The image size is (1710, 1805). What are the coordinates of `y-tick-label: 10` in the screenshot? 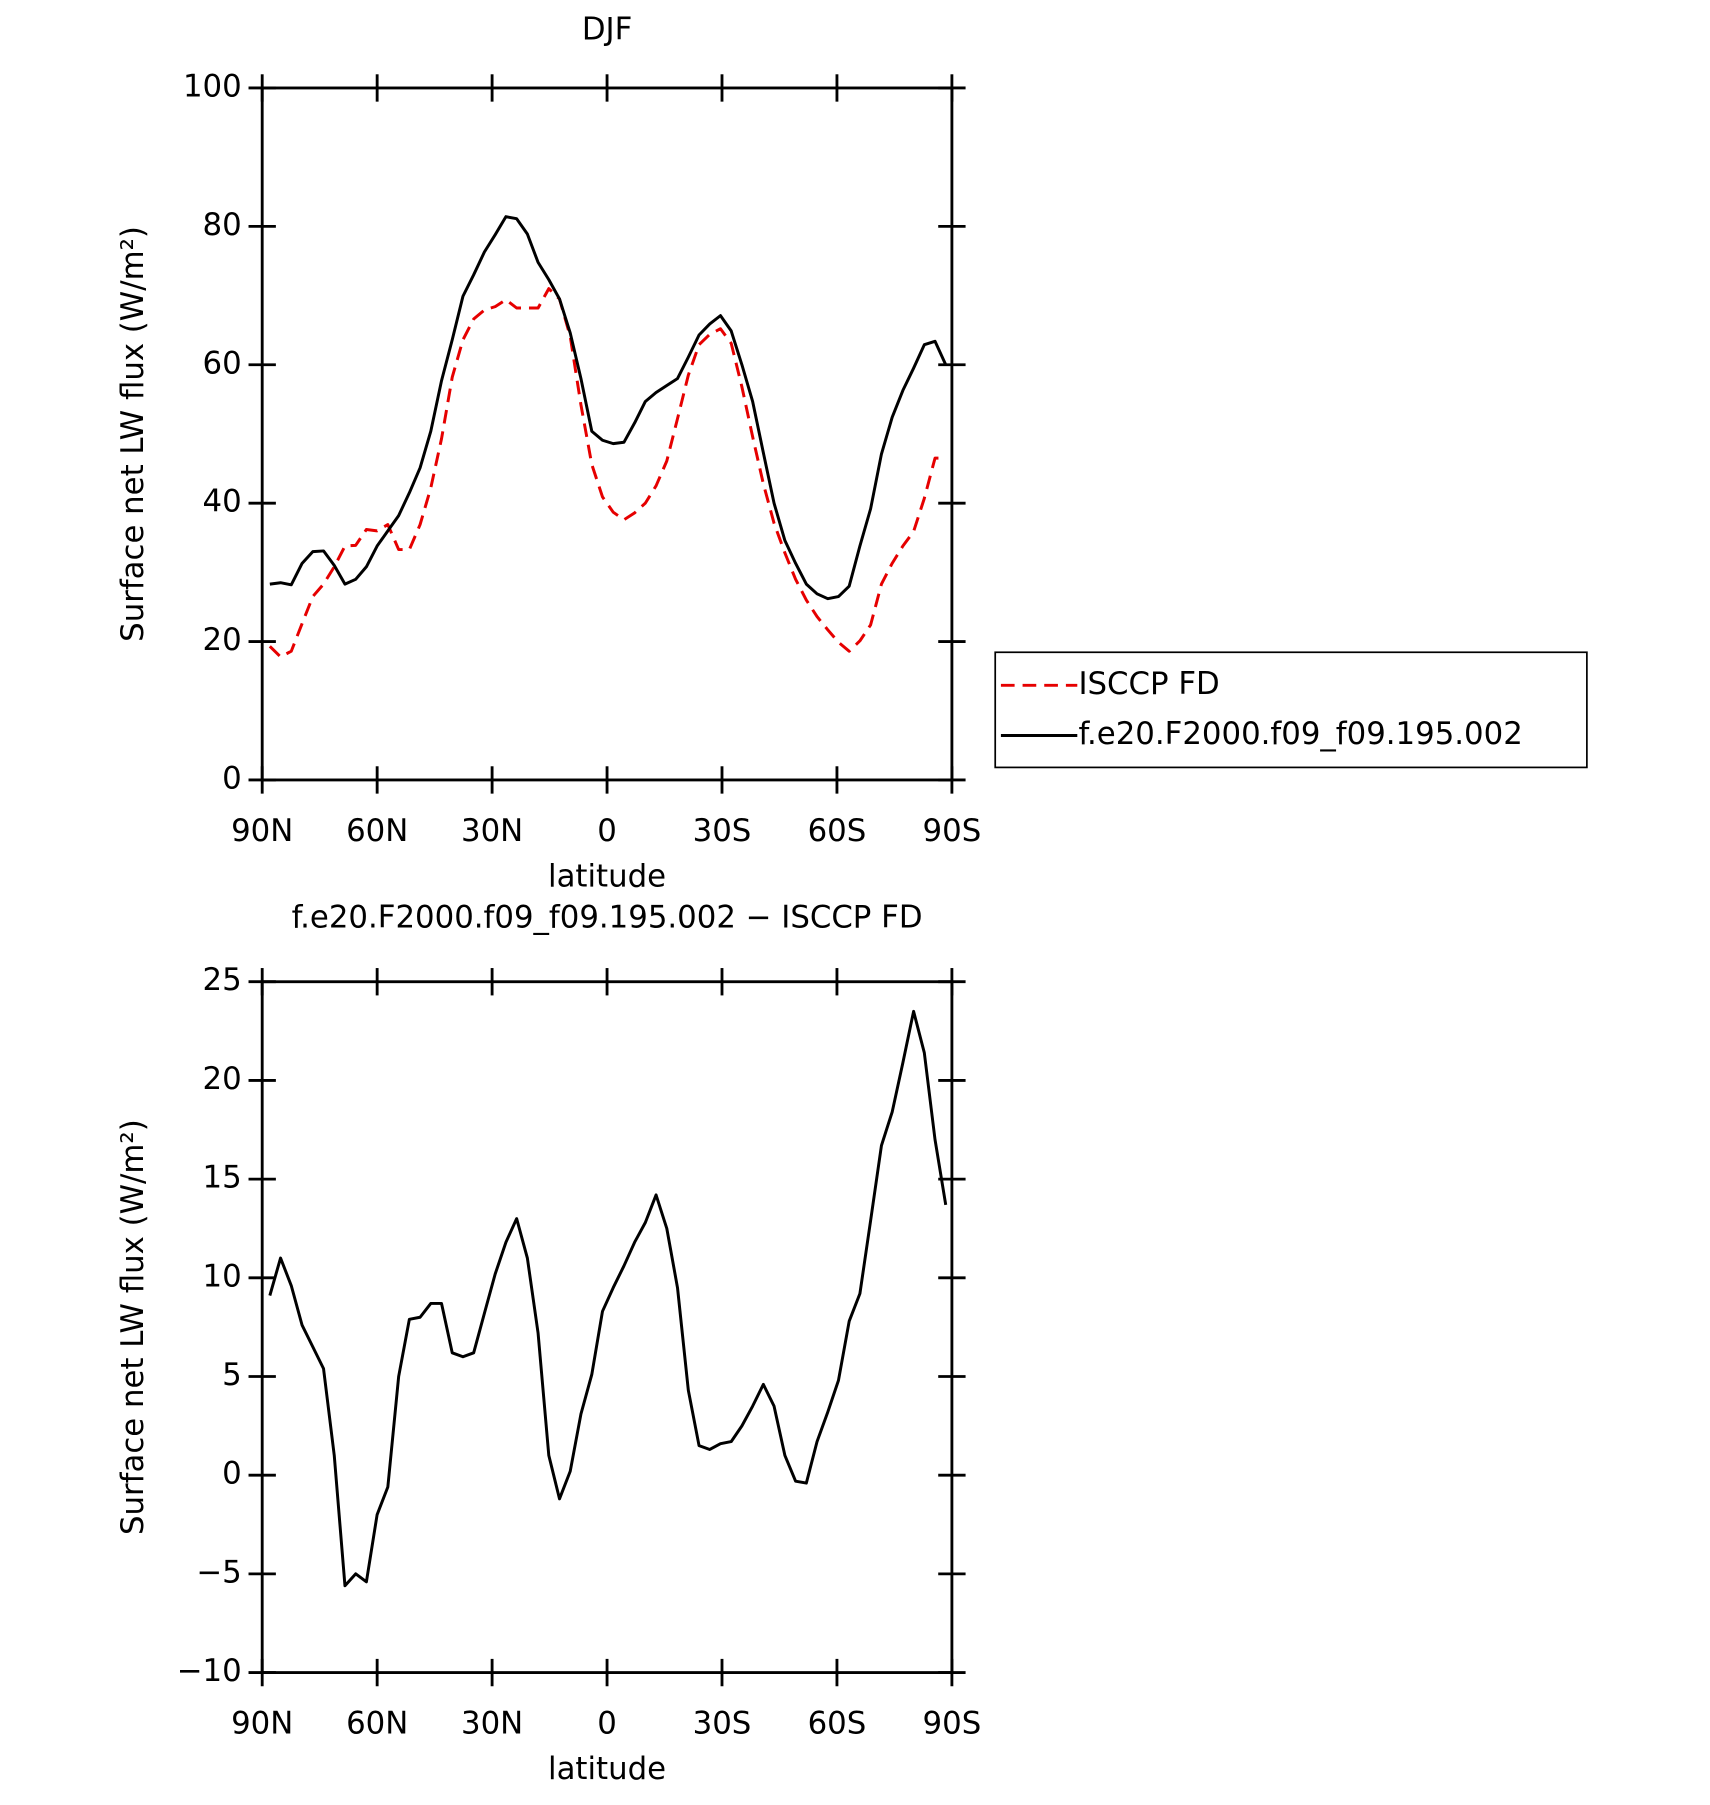 It's located at (222, 1276).